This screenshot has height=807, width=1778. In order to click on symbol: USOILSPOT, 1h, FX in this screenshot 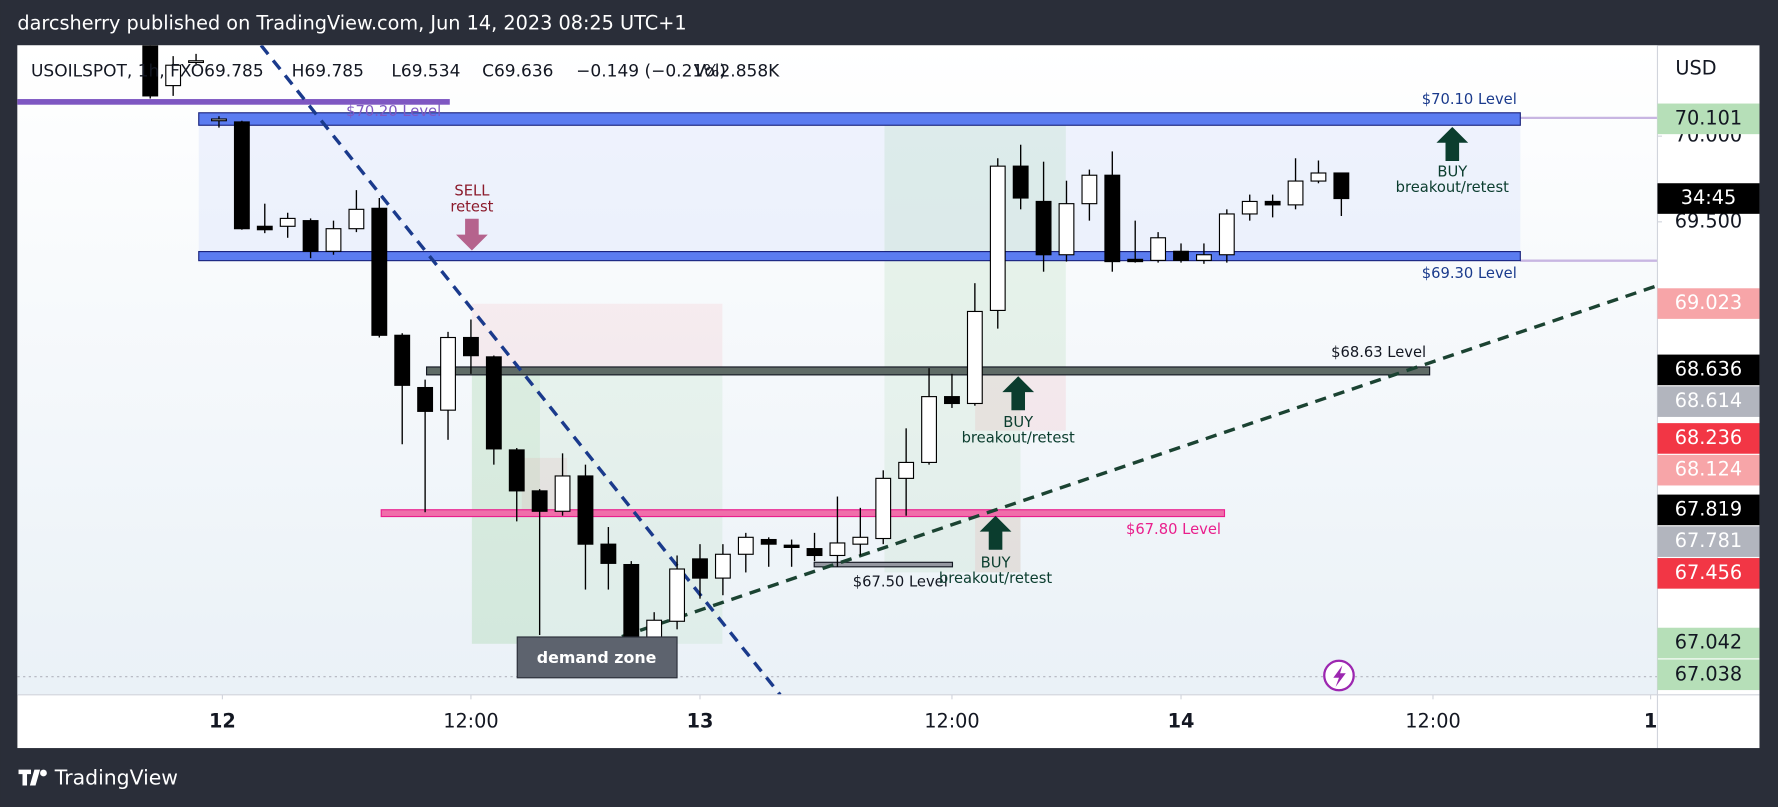, I will do `click(111, 71)`.